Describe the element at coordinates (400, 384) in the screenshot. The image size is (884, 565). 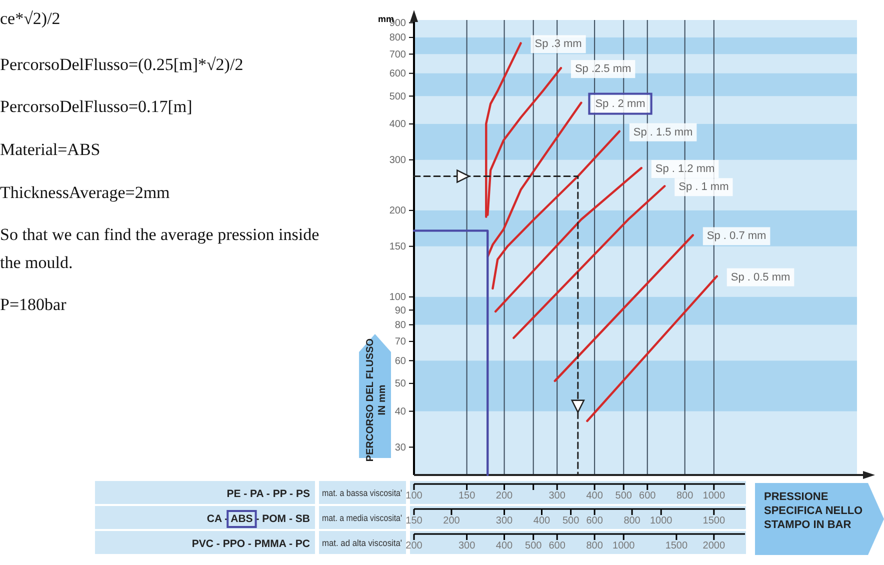
I see `y-tick-label: 50` at that location.